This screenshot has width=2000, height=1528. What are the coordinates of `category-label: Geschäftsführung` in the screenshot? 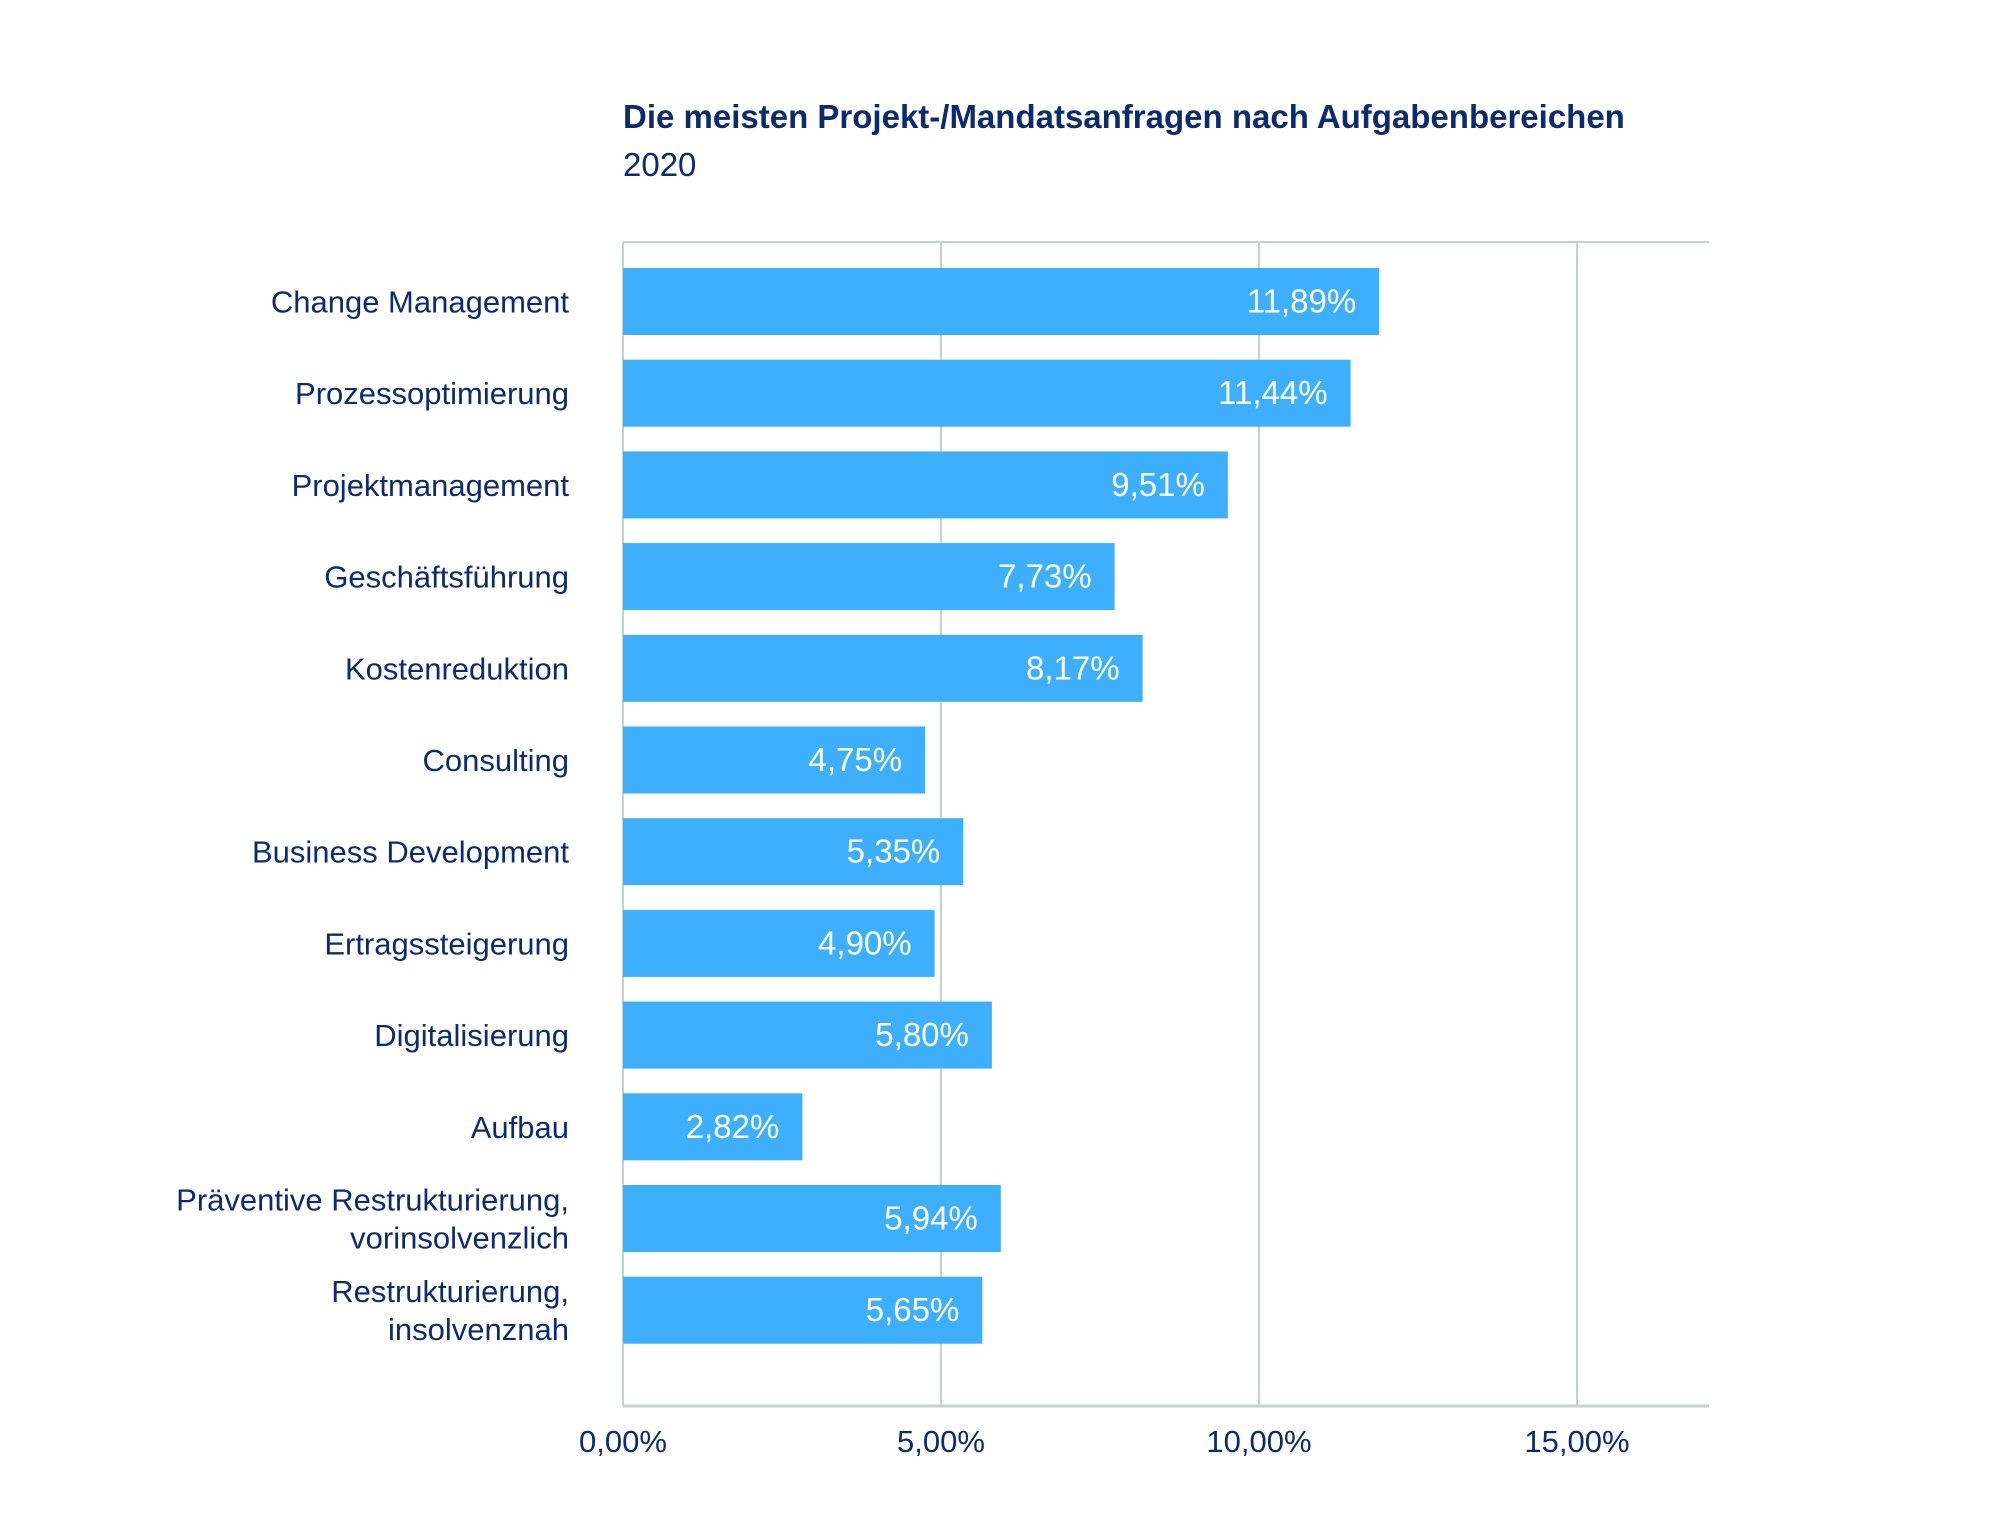 It's located at (446, 577).